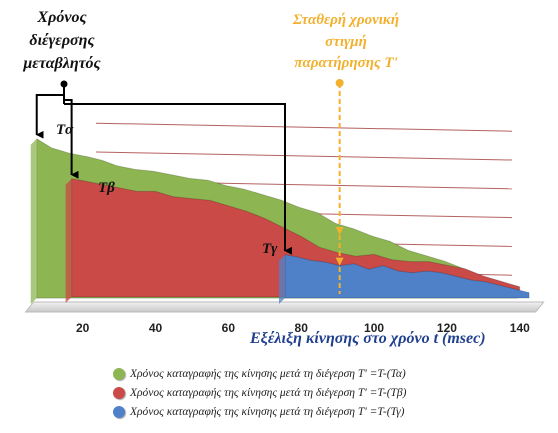  I want to click on annotation-title: Σταθερή χρονική στιγμή παρατήρησης Τ', so click(345, 41).